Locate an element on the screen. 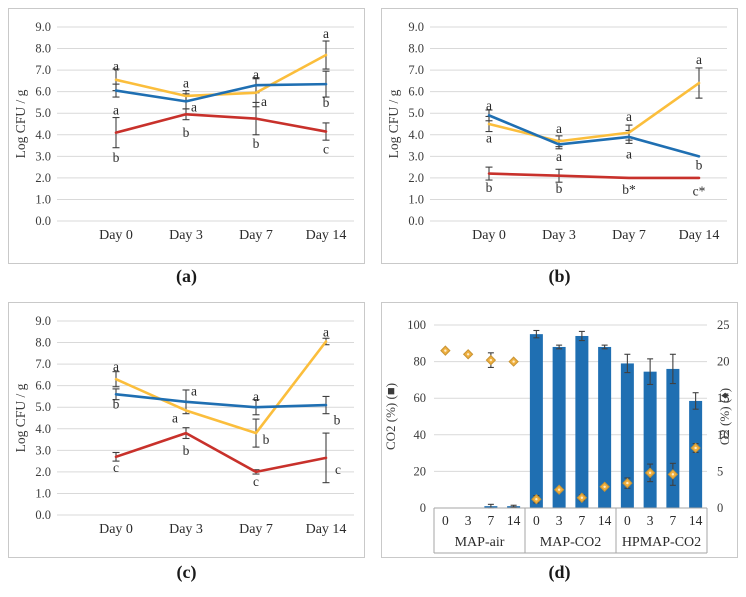 The height and width of the screenshot is (597, 746). svg-text: 3 is located at coordinates (468, 520).